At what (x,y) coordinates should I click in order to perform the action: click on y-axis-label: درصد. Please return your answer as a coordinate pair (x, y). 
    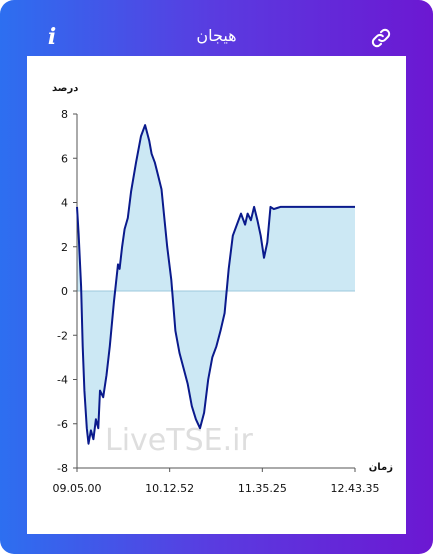
    Looking at the image, I should click on (65, 88).